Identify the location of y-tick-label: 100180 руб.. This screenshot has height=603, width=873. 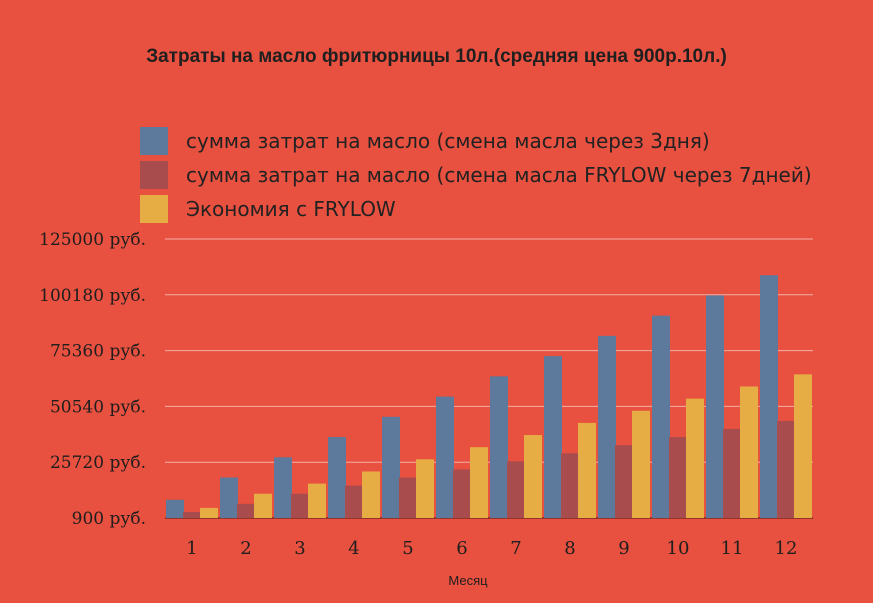
(92, 296).